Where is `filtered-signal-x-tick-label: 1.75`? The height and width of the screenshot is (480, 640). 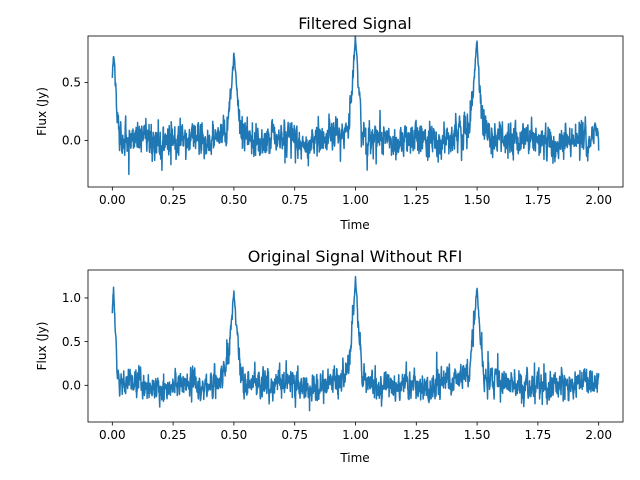 filtered-signal-x-tick-label: 1.75 is located at coordinates (538, 200).